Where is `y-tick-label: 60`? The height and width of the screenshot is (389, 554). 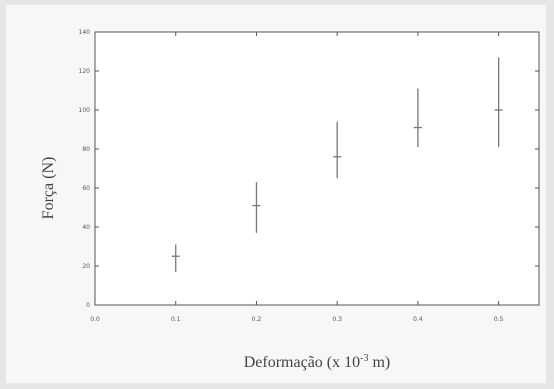
y-tick-label: 60 is located at coordinates (86, 188).